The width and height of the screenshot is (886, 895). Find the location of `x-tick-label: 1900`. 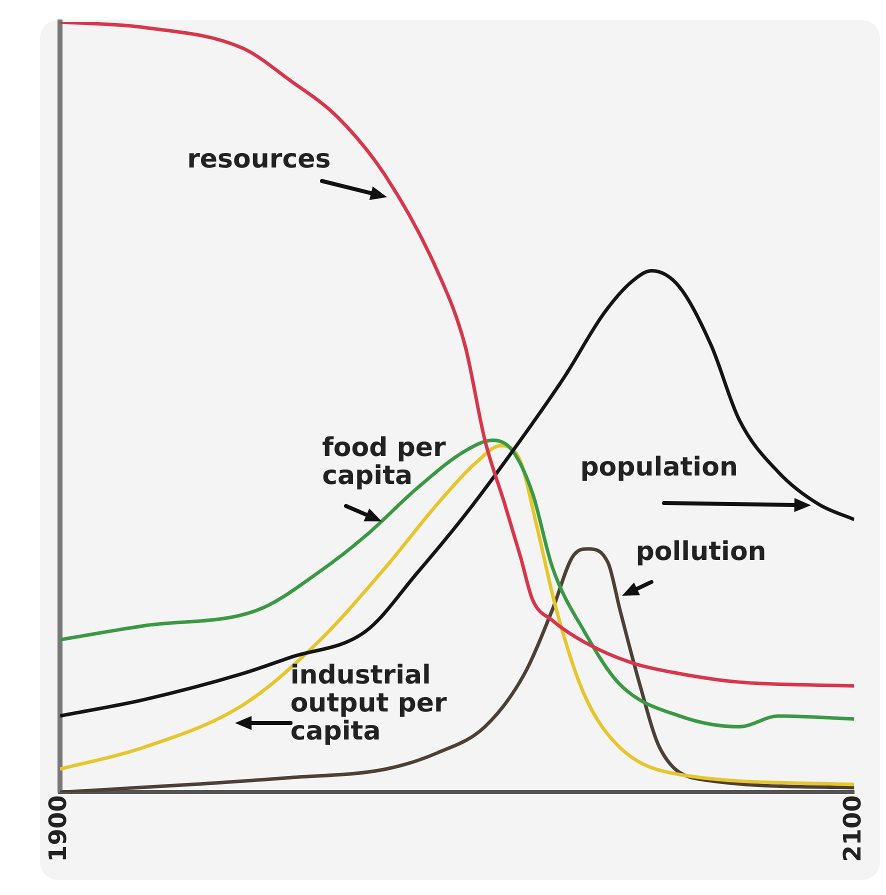

x-tick-label: 1900 is located at coordinates (58, 828).